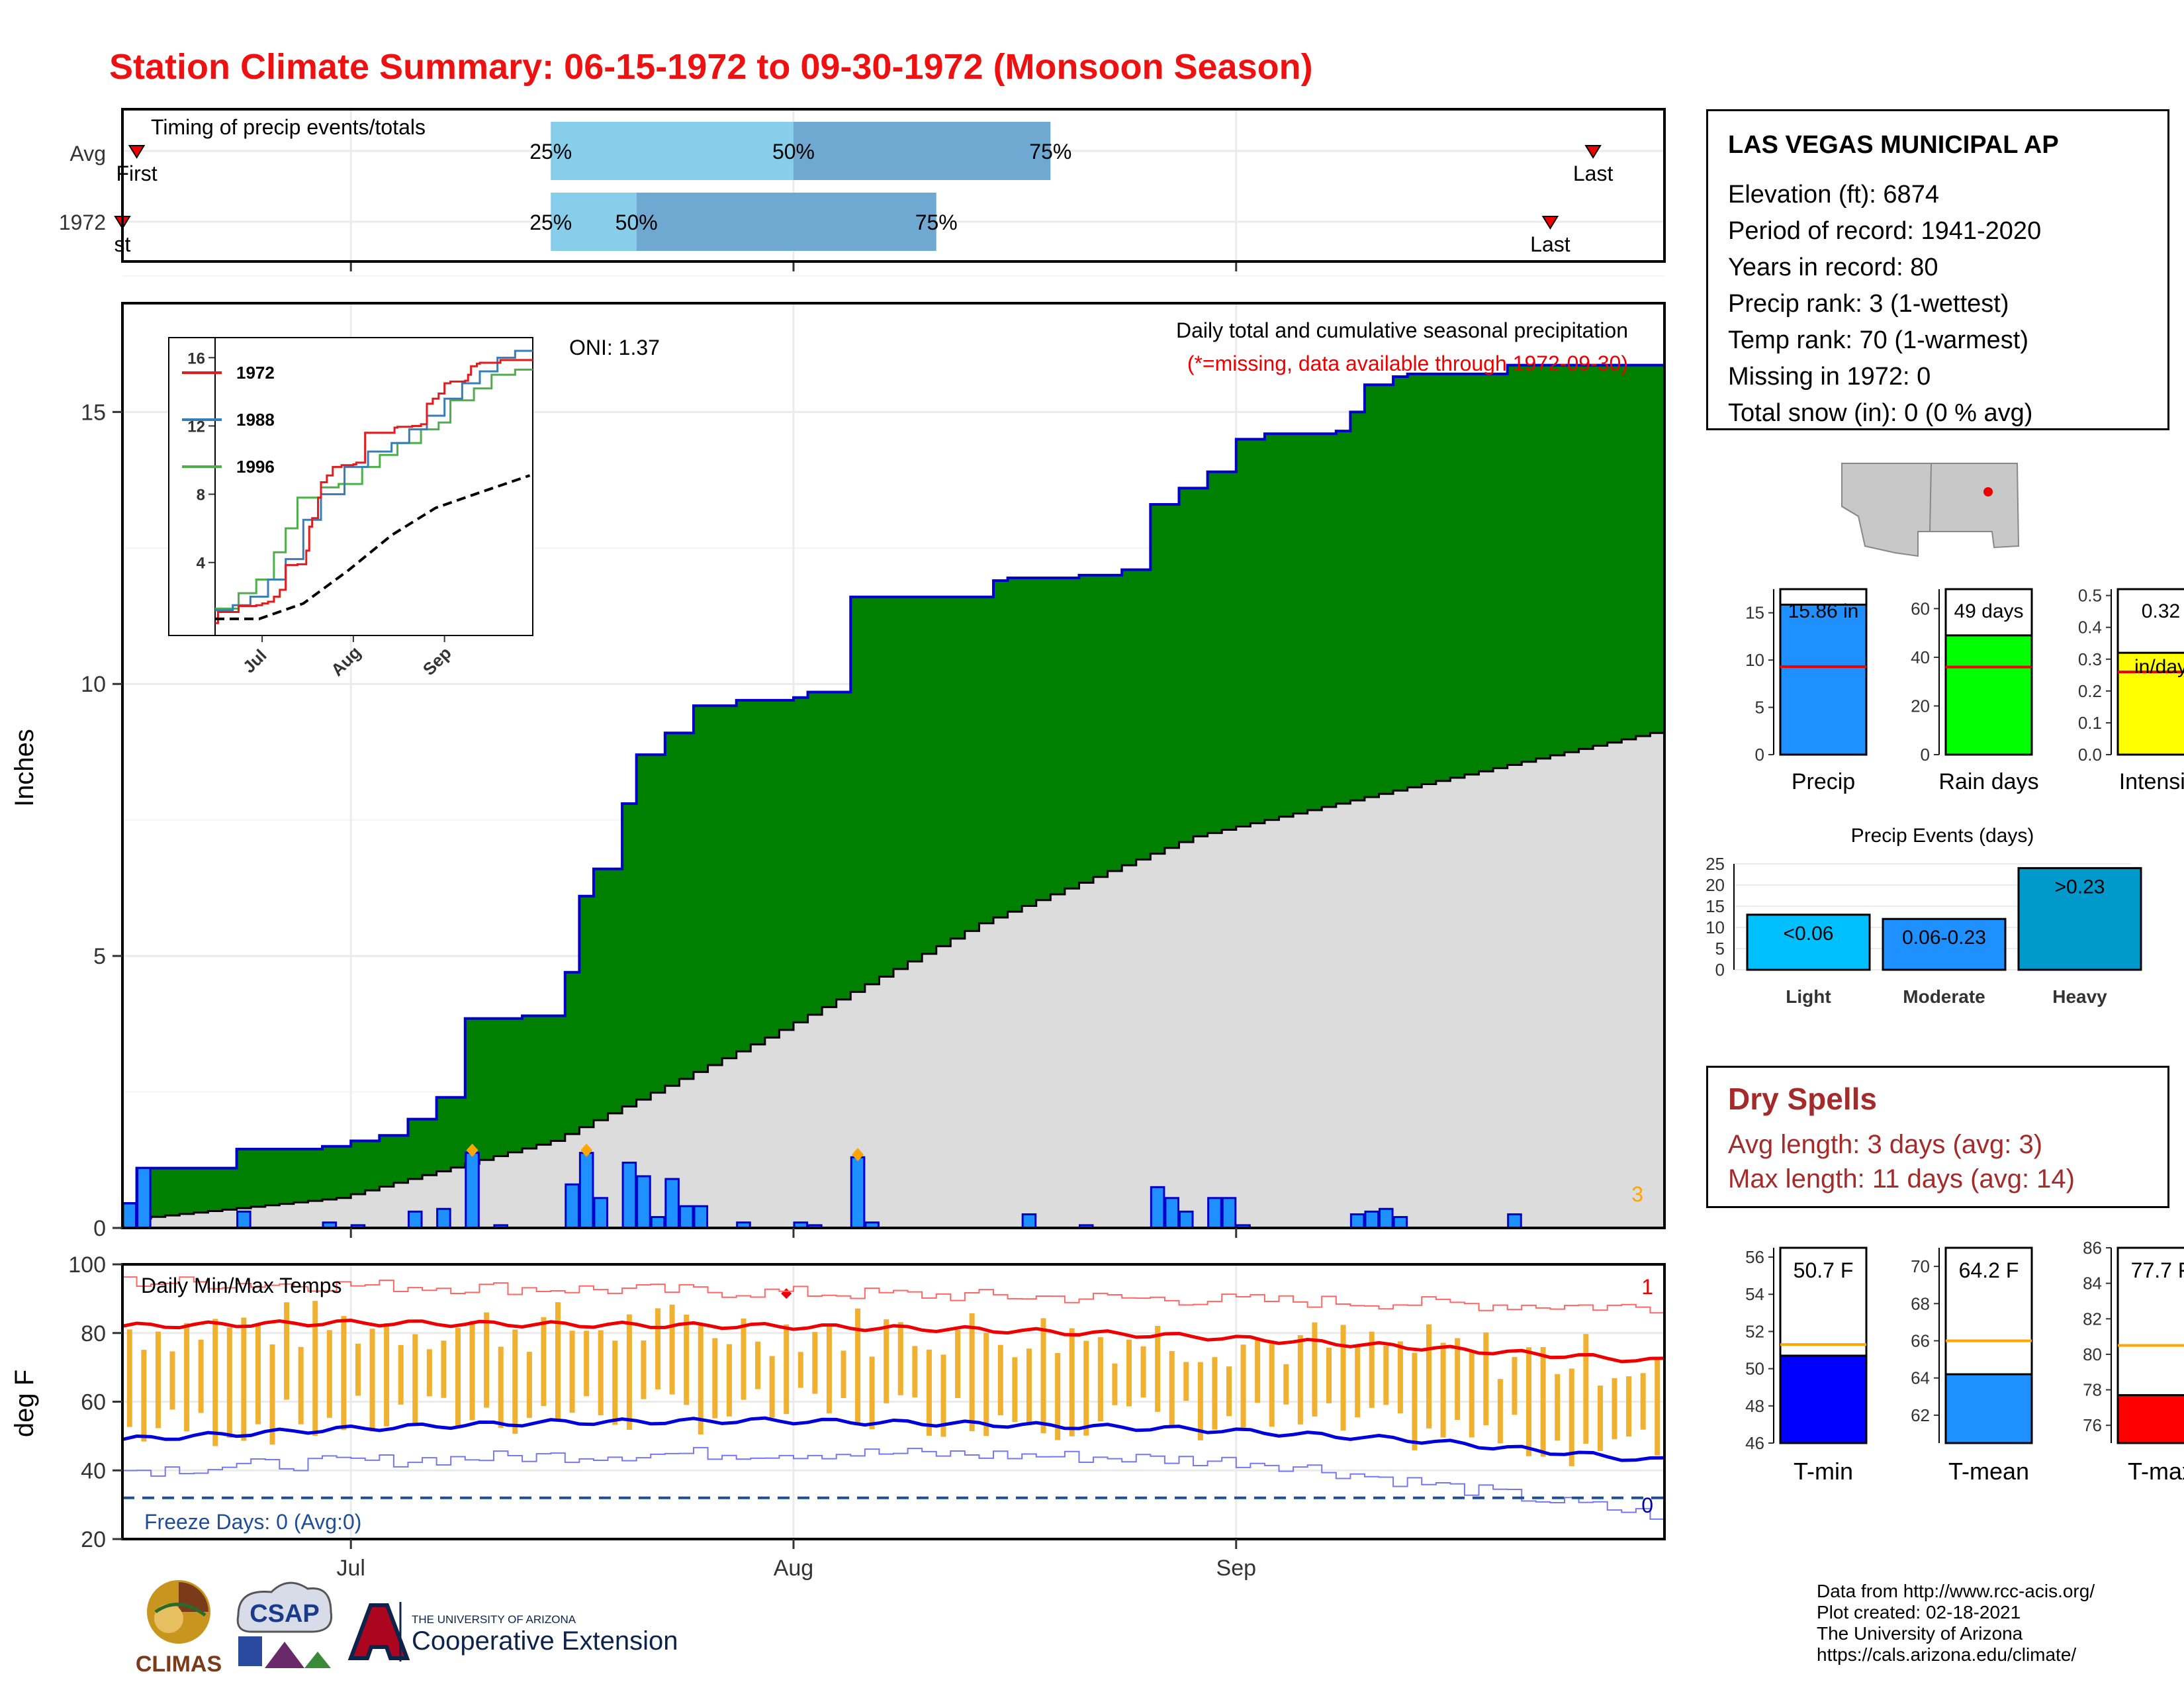 The height and width of the screenshot is (1688, 2184). What do you see at coordinates (1988, 781) in the screenshot?
I see `summary-category-label: Rain days` at bounding box center [1988, 781].